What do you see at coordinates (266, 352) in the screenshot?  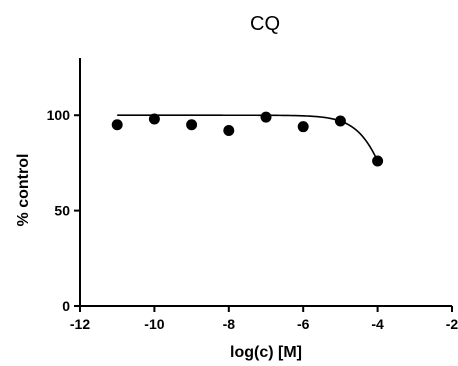 I see `x-axis-label: log(c) [M]` at bounding box center [266, 352].